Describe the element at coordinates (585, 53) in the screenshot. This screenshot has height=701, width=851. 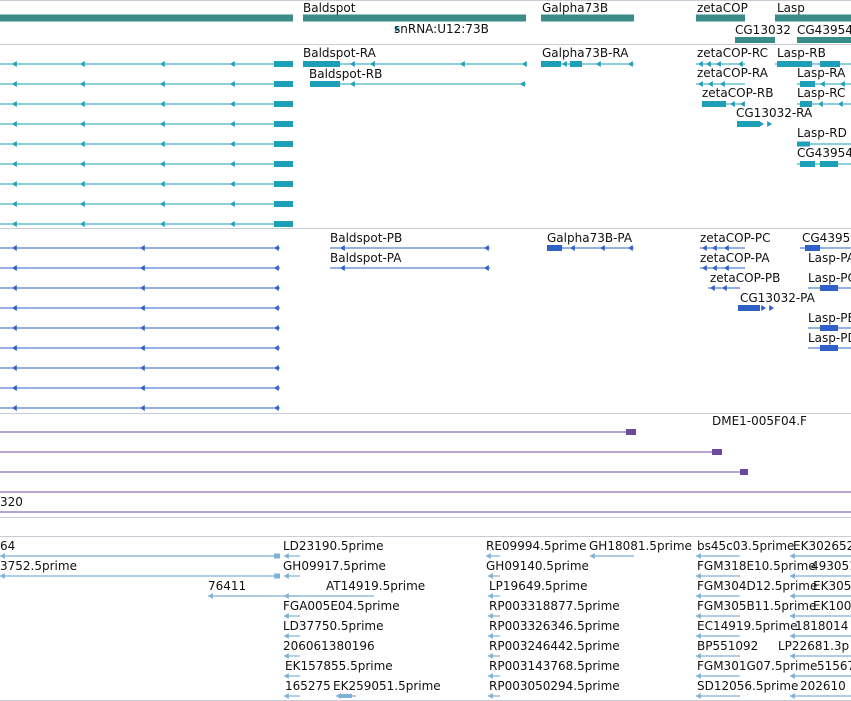
I see `feature-label: Galpha73B-RA` at that location.